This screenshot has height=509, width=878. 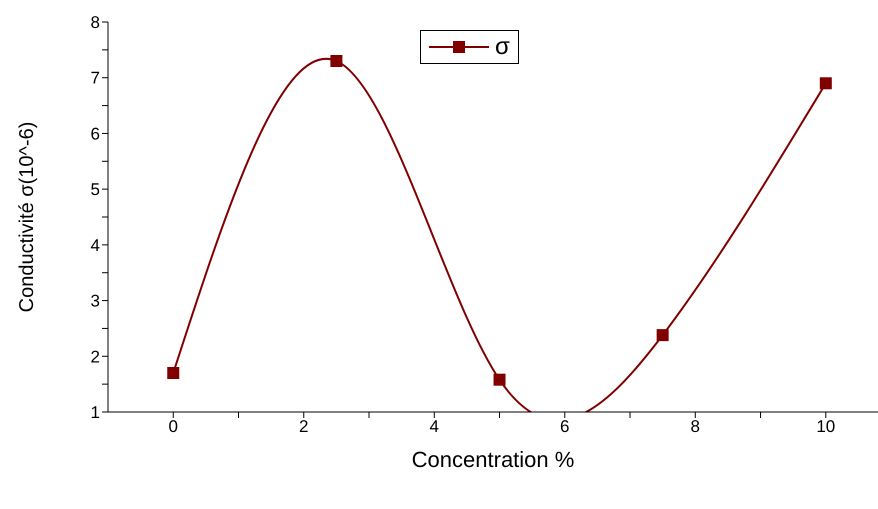 I want to click on y-tick-label: 1, so click(x=95, y=412).